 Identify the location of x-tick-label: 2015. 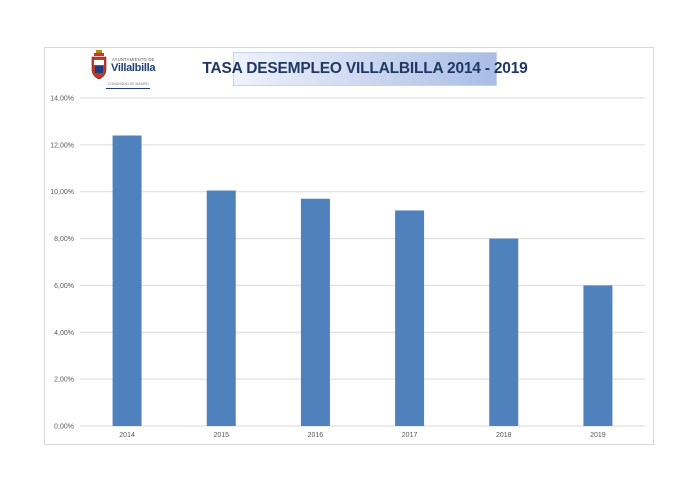
(221, 435).